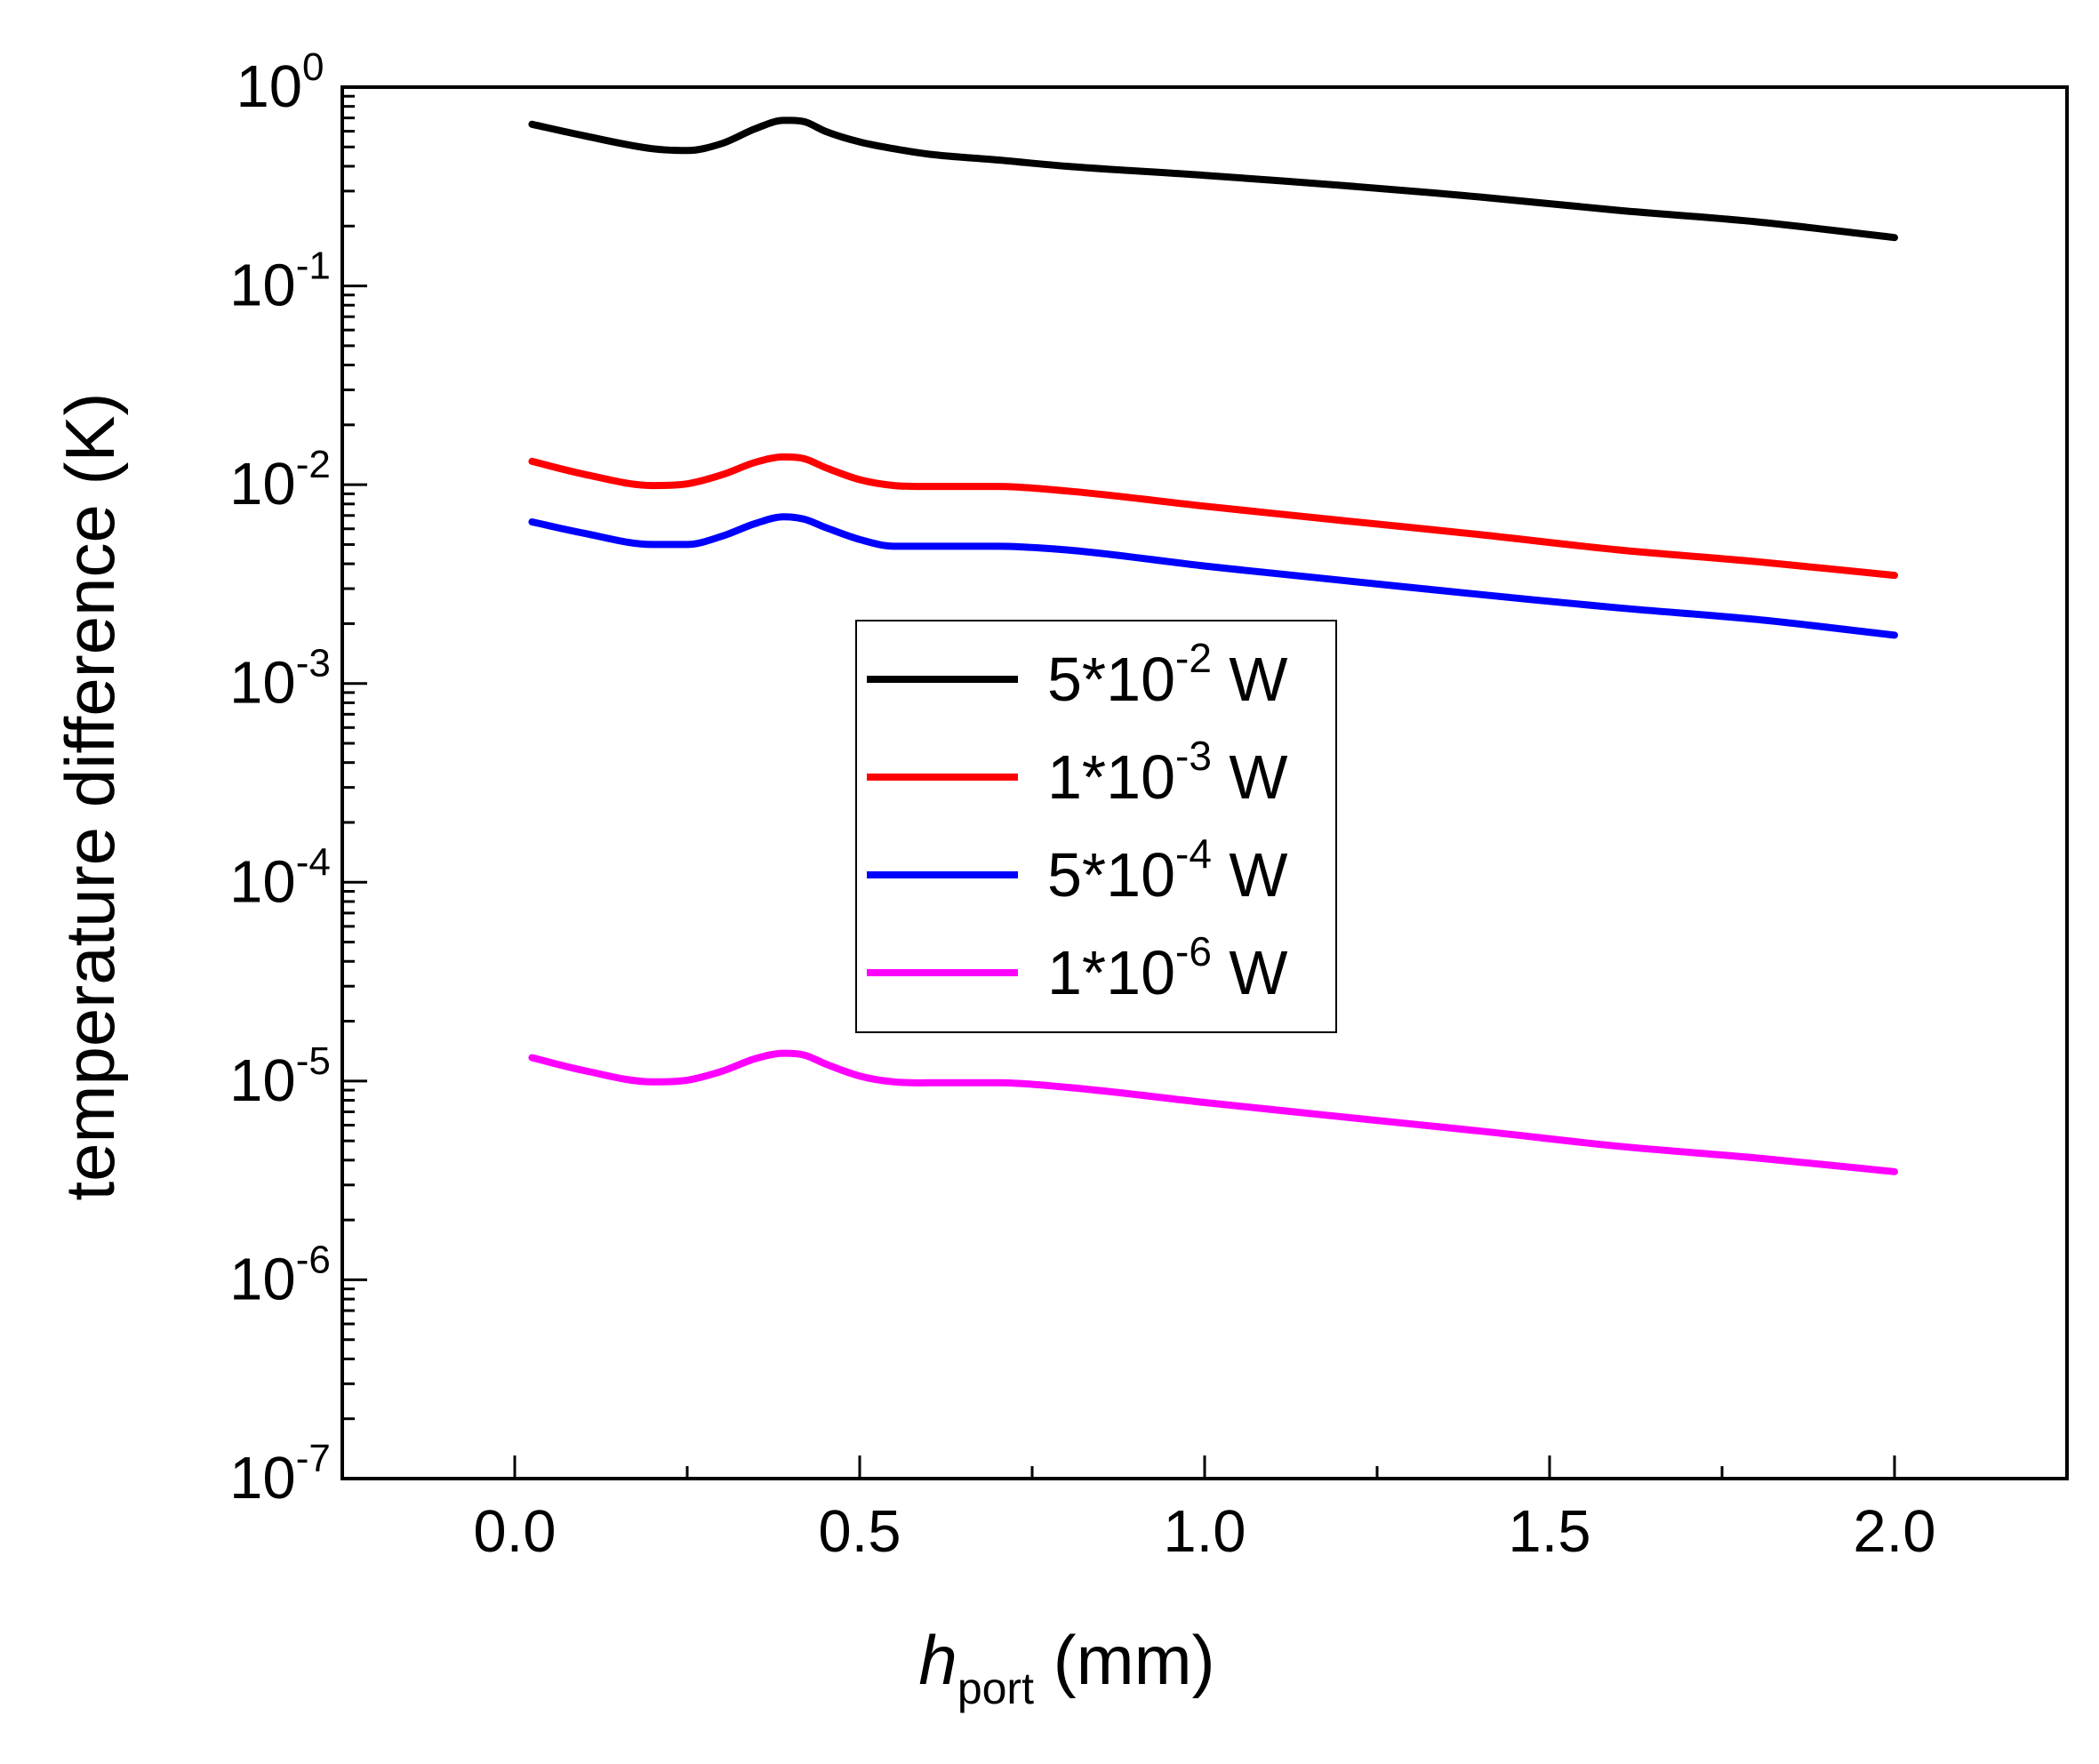 This screenshot has width=2099, height=1764. I want to click on legend-box, so click(1096, 827).